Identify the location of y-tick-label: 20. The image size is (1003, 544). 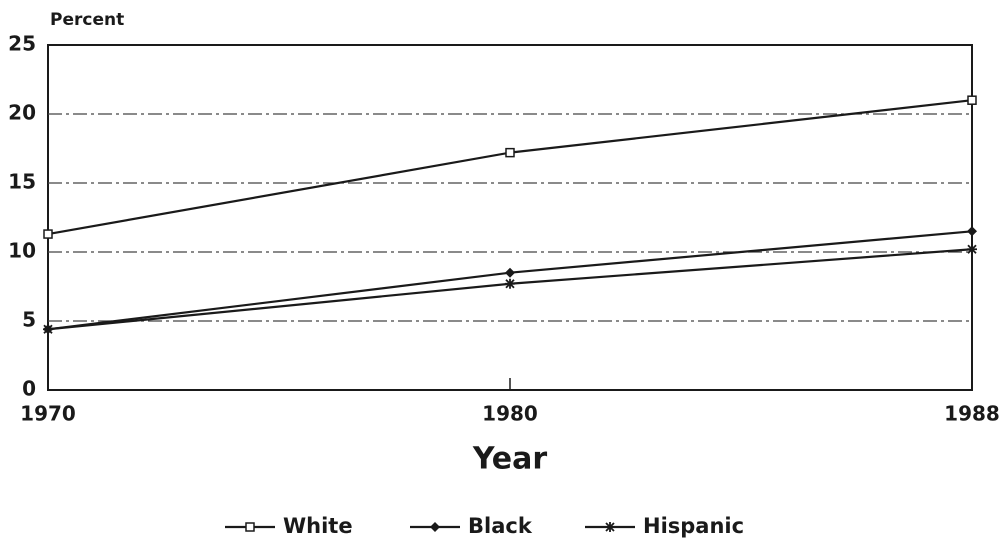
(22, 113).